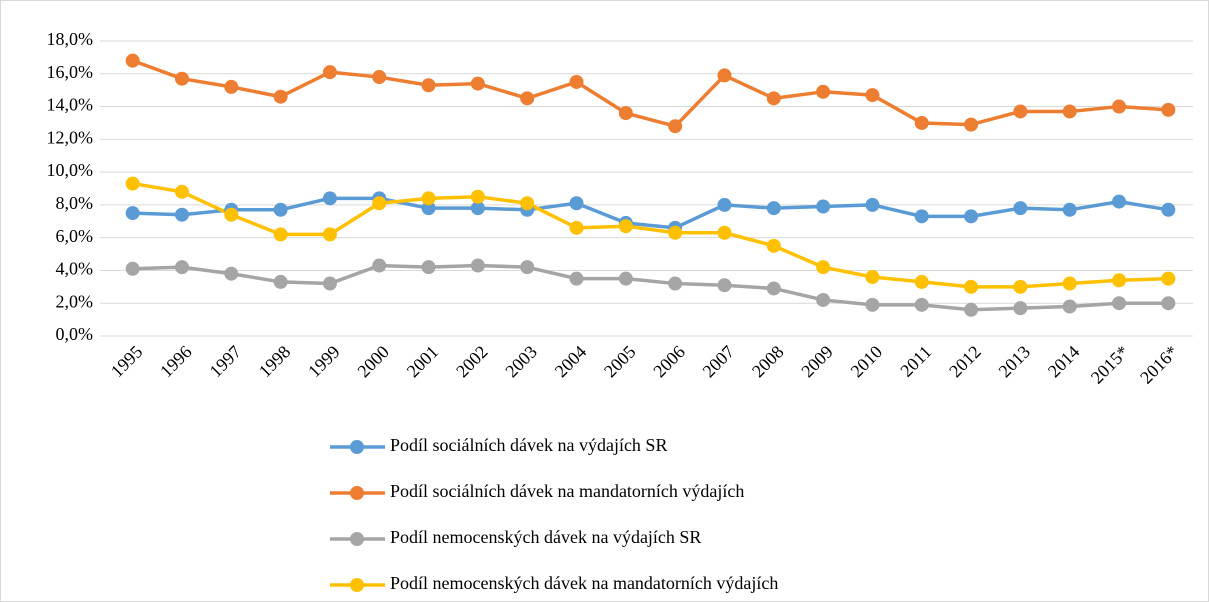 The width and height of the screenshot is (1209, 602). Describe the element at coordinates (75, 203) in the screenshot. I see `y-tick-label: 8,0%` at that location.